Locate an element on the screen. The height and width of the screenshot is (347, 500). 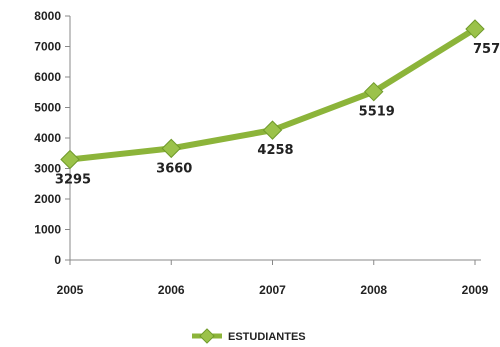
y-tick-label: 3000 is located at coordinates (47, 169).